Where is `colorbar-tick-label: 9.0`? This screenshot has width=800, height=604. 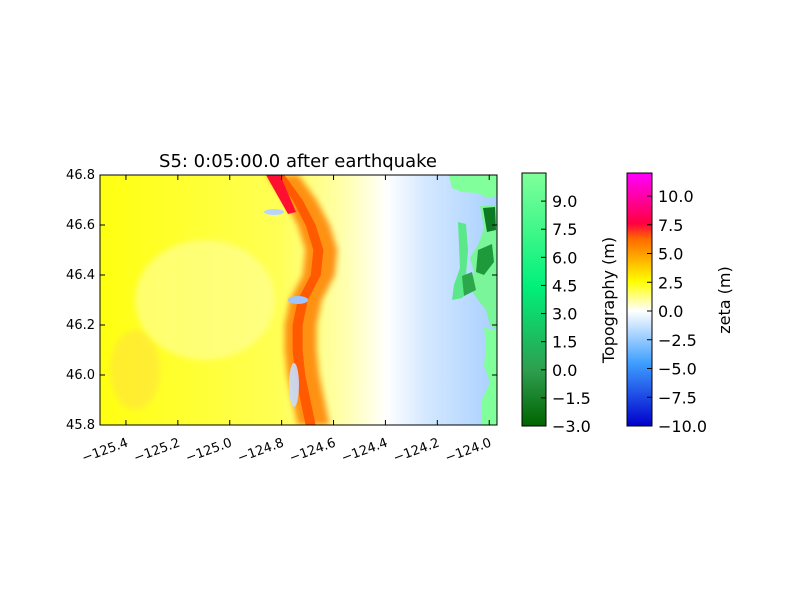 colorbar-tick-label: 9.0 is located at coordinates (564, 201).